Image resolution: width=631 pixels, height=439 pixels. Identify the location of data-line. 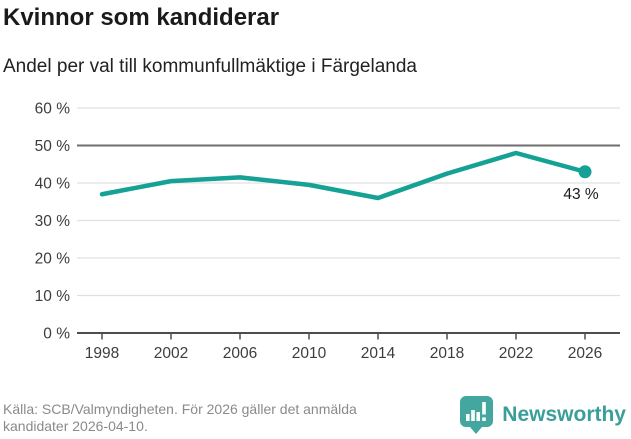
(343, 175).